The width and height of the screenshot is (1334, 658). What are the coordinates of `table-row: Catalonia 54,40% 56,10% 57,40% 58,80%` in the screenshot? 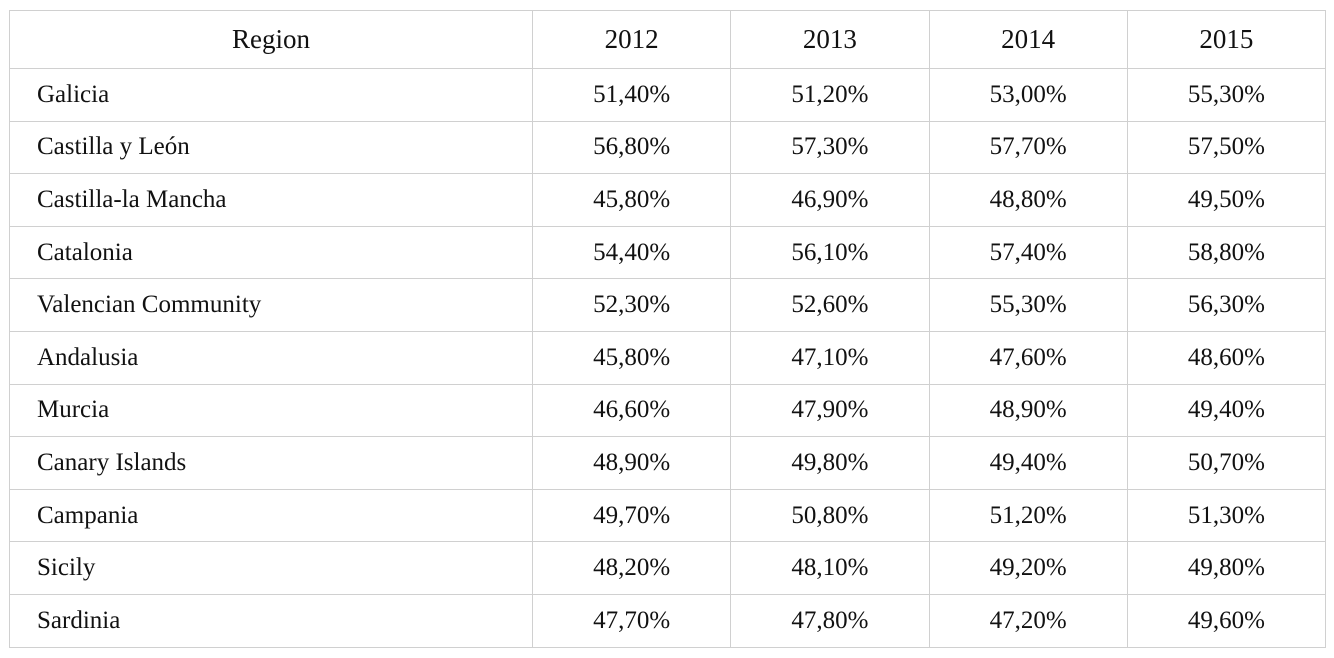 It's located at (668, 252).